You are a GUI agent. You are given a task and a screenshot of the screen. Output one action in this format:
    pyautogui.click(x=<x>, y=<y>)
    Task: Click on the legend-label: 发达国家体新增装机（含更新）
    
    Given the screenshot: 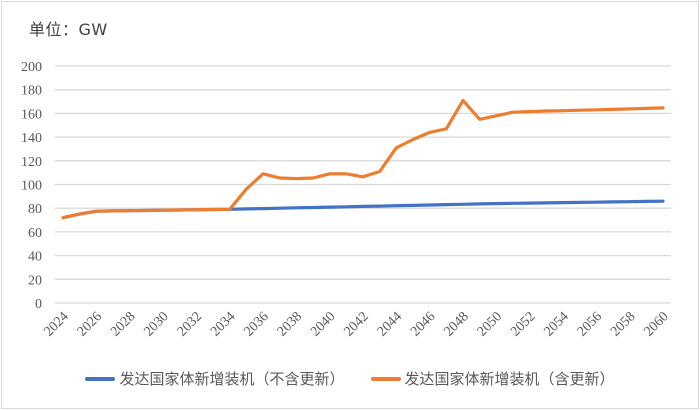 What is the action you would take?
    pyautogui.click(x=509, y=379)
    